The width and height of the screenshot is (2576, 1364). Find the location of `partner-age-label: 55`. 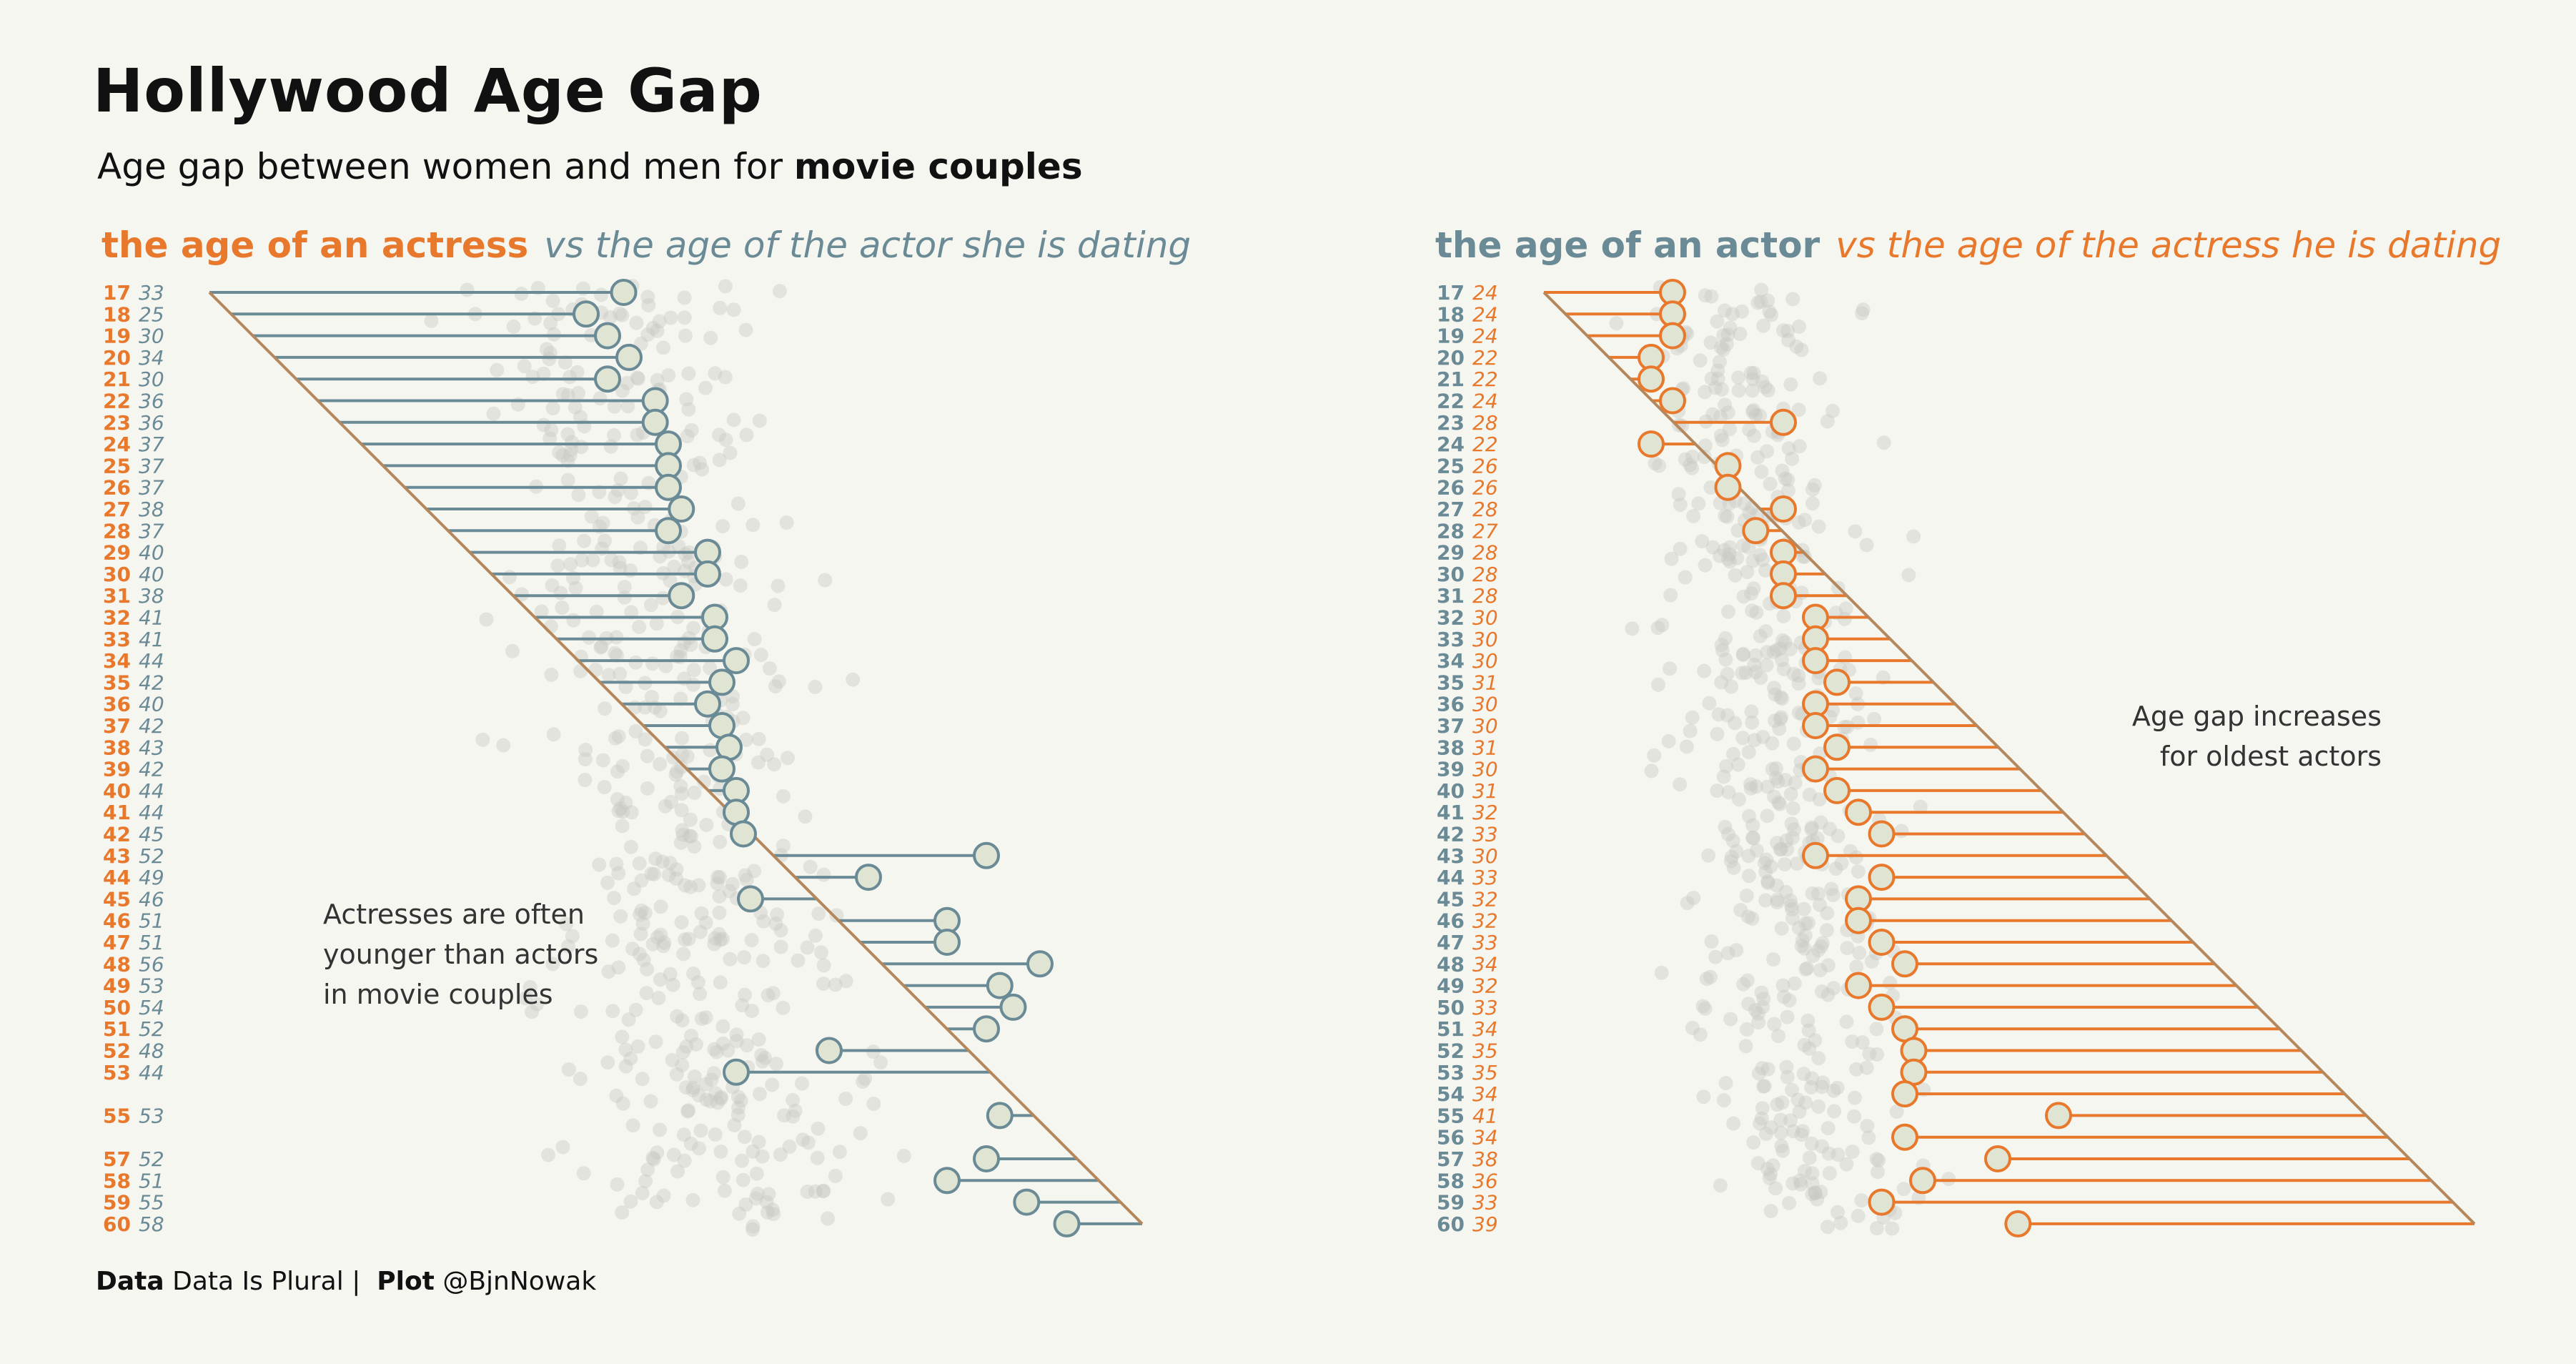

partner-age-label: 55 is located at coordinates (152, 1203).